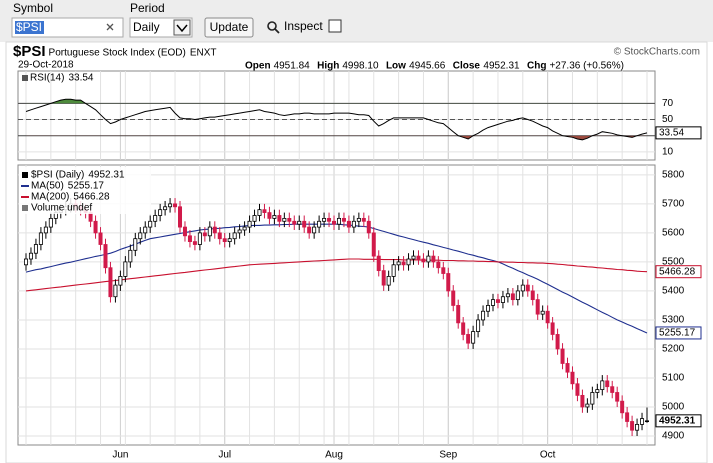  What do you see at coordinates (673, 204) in the screenshot?
I see `y-tick-label: 5700` at bounding box center [673, 204].